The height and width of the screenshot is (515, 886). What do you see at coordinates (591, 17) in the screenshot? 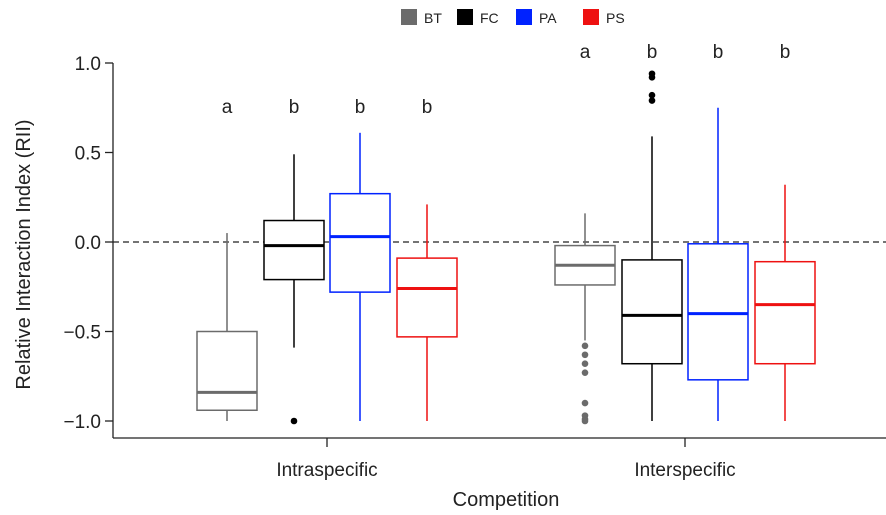
I see `legend-swatch-ps` at bounding box center [591, 17].